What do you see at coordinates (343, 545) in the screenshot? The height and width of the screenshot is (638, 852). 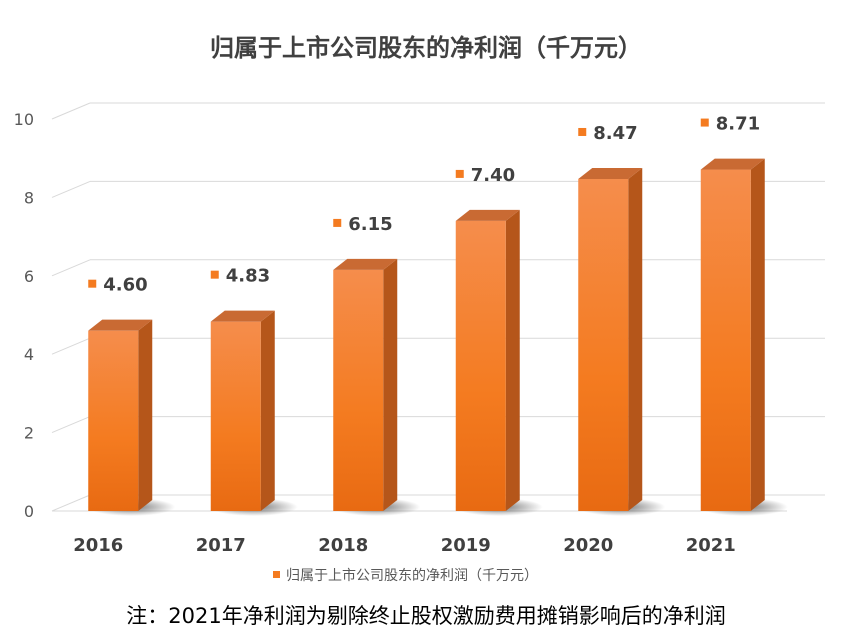 I see `x-tick-label: 2018` at bounding box center [343, 545].